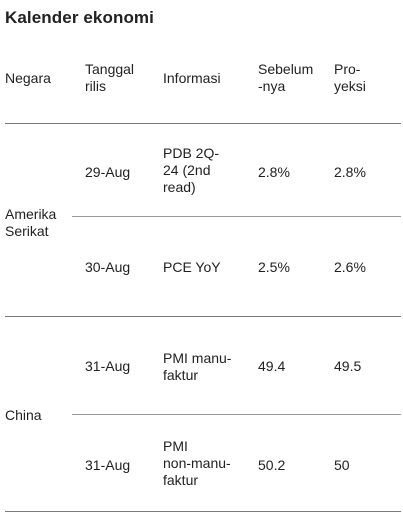 Image resolution: width=403 pixels, height=528 pixels. Describe the element at coordinates (203, 511) in the screenshot. I see `table-bottom-divider` at that location.